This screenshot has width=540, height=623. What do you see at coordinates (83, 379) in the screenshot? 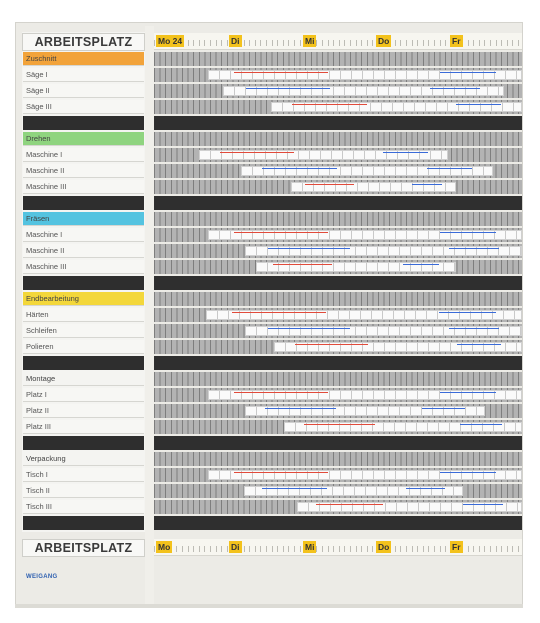
I see `group-label: Montage` at bounding box center [83, 379].